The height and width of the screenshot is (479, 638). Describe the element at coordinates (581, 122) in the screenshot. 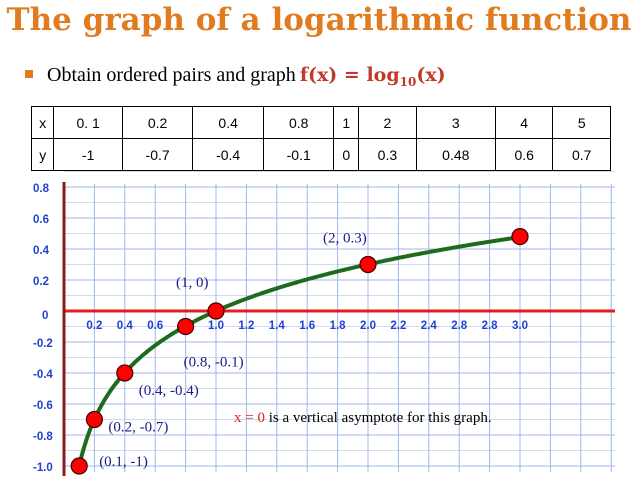

I see `table-cell: 5` at that location.